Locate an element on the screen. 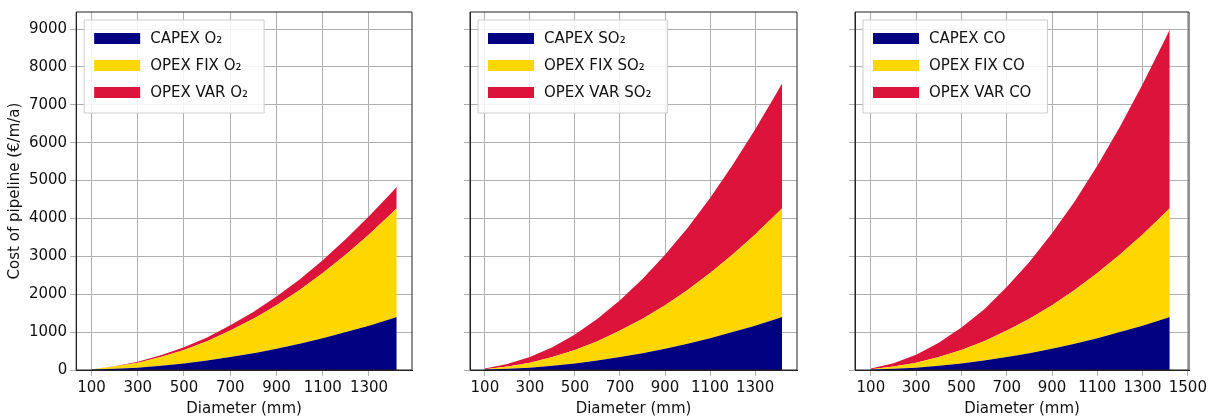 This screenshot has height=418, width=1211. legend-label: OPEX VAR CO is located at coordinates (980, 91).